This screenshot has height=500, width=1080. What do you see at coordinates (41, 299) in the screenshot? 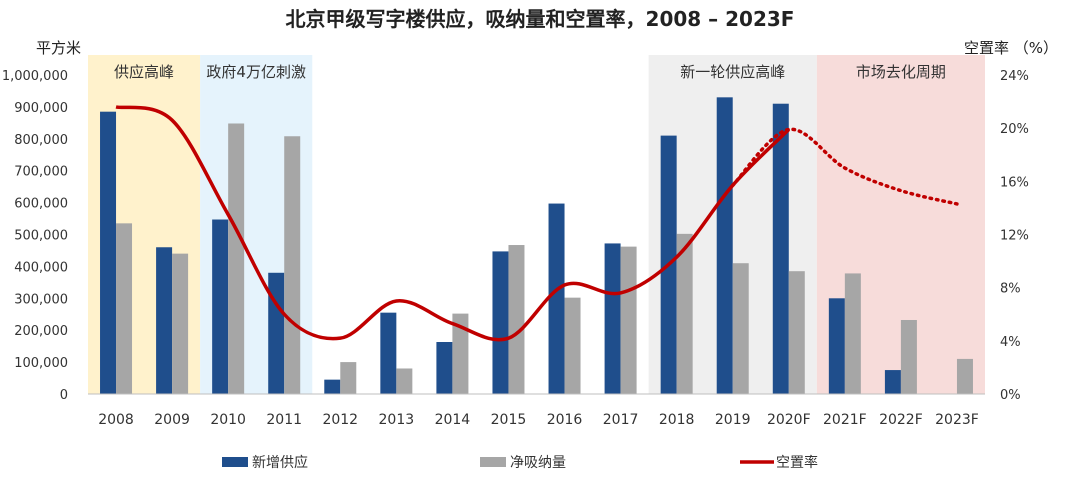
I see `y-tick-label: 300,000` at bounding box center [41, 299].